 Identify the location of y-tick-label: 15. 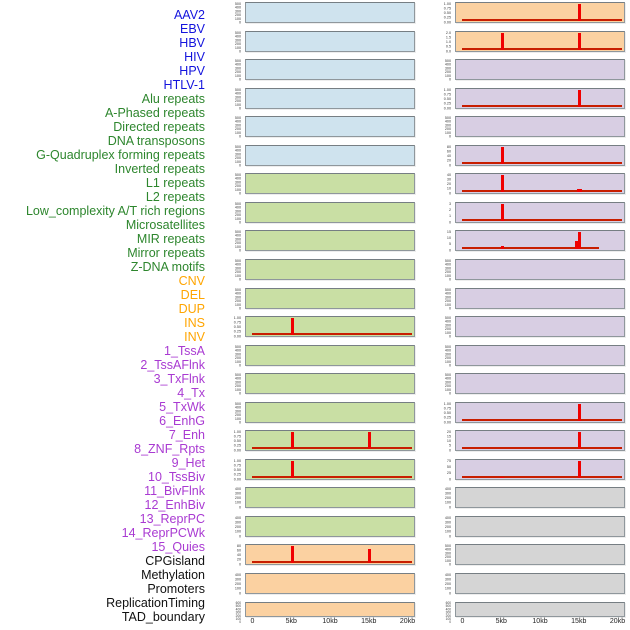
(448, 231).